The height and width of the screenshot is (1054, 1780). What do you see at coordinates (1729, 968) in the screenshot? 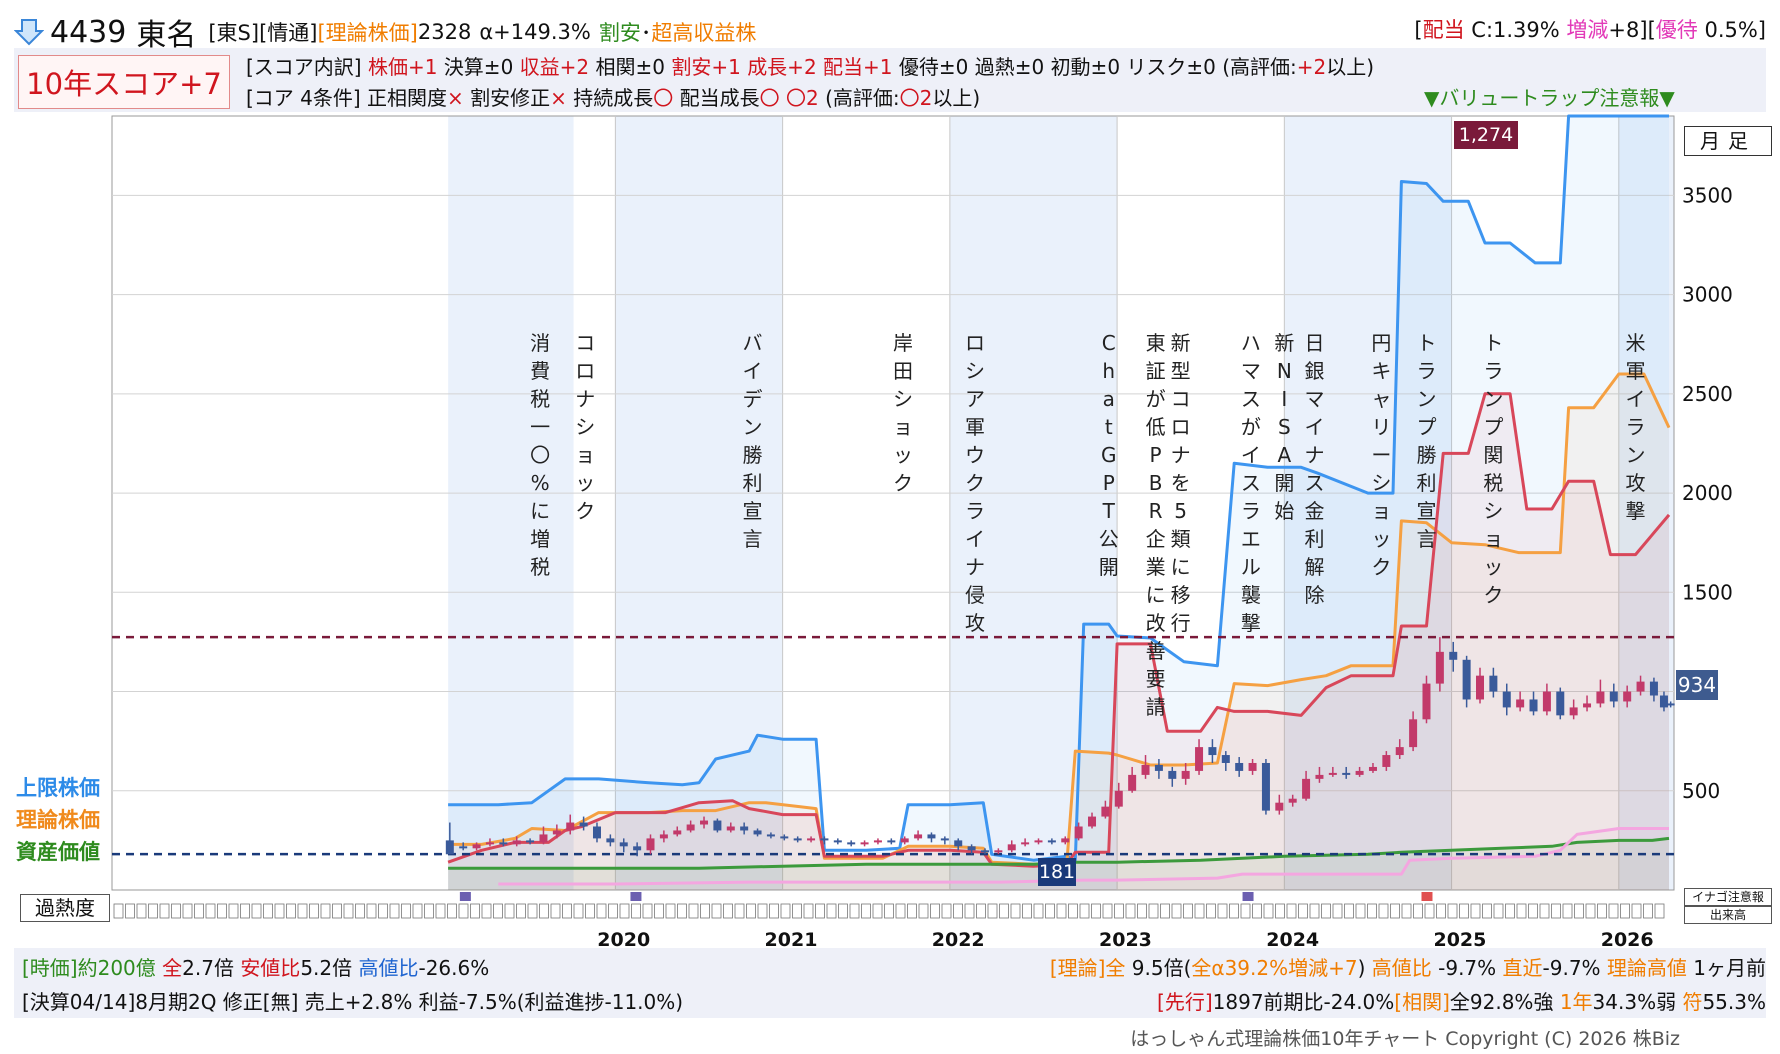
I see `theory-summary-segment: 1ヶ月前` at bounding box center [1729, 968].